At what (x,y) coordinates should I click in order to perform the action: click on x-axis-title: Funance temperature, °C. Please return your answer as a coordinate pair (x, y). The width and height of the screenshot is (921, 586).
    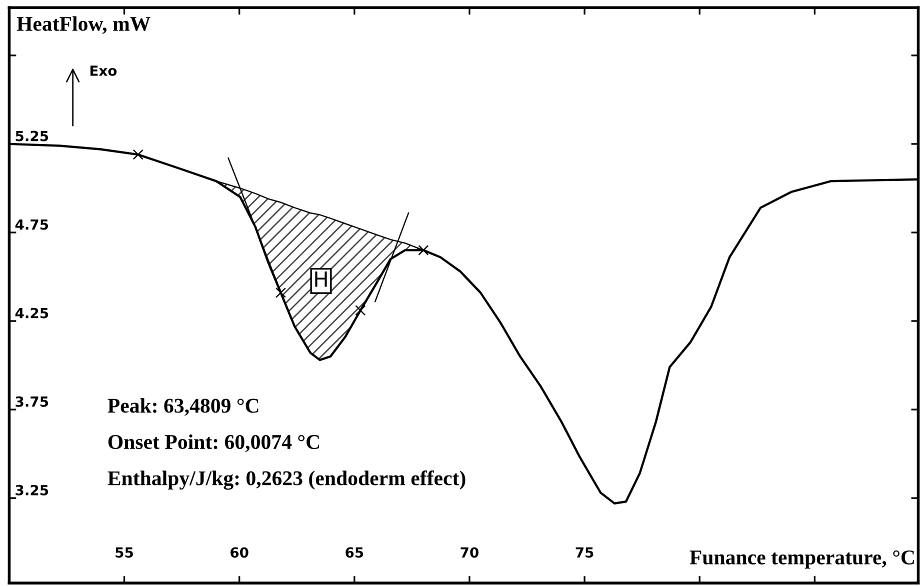
    Looking at the image, I should click on (802, 559).